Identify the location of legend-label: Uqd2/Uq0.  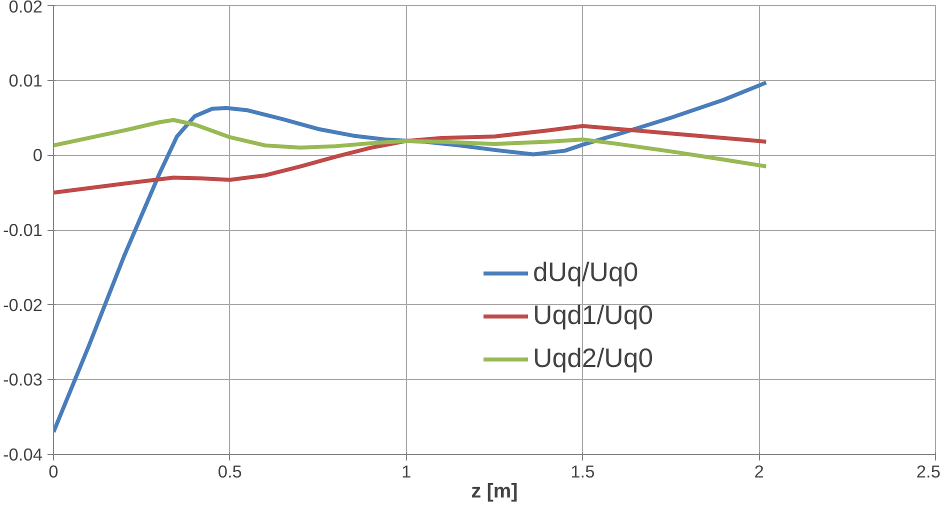
(593, 358).